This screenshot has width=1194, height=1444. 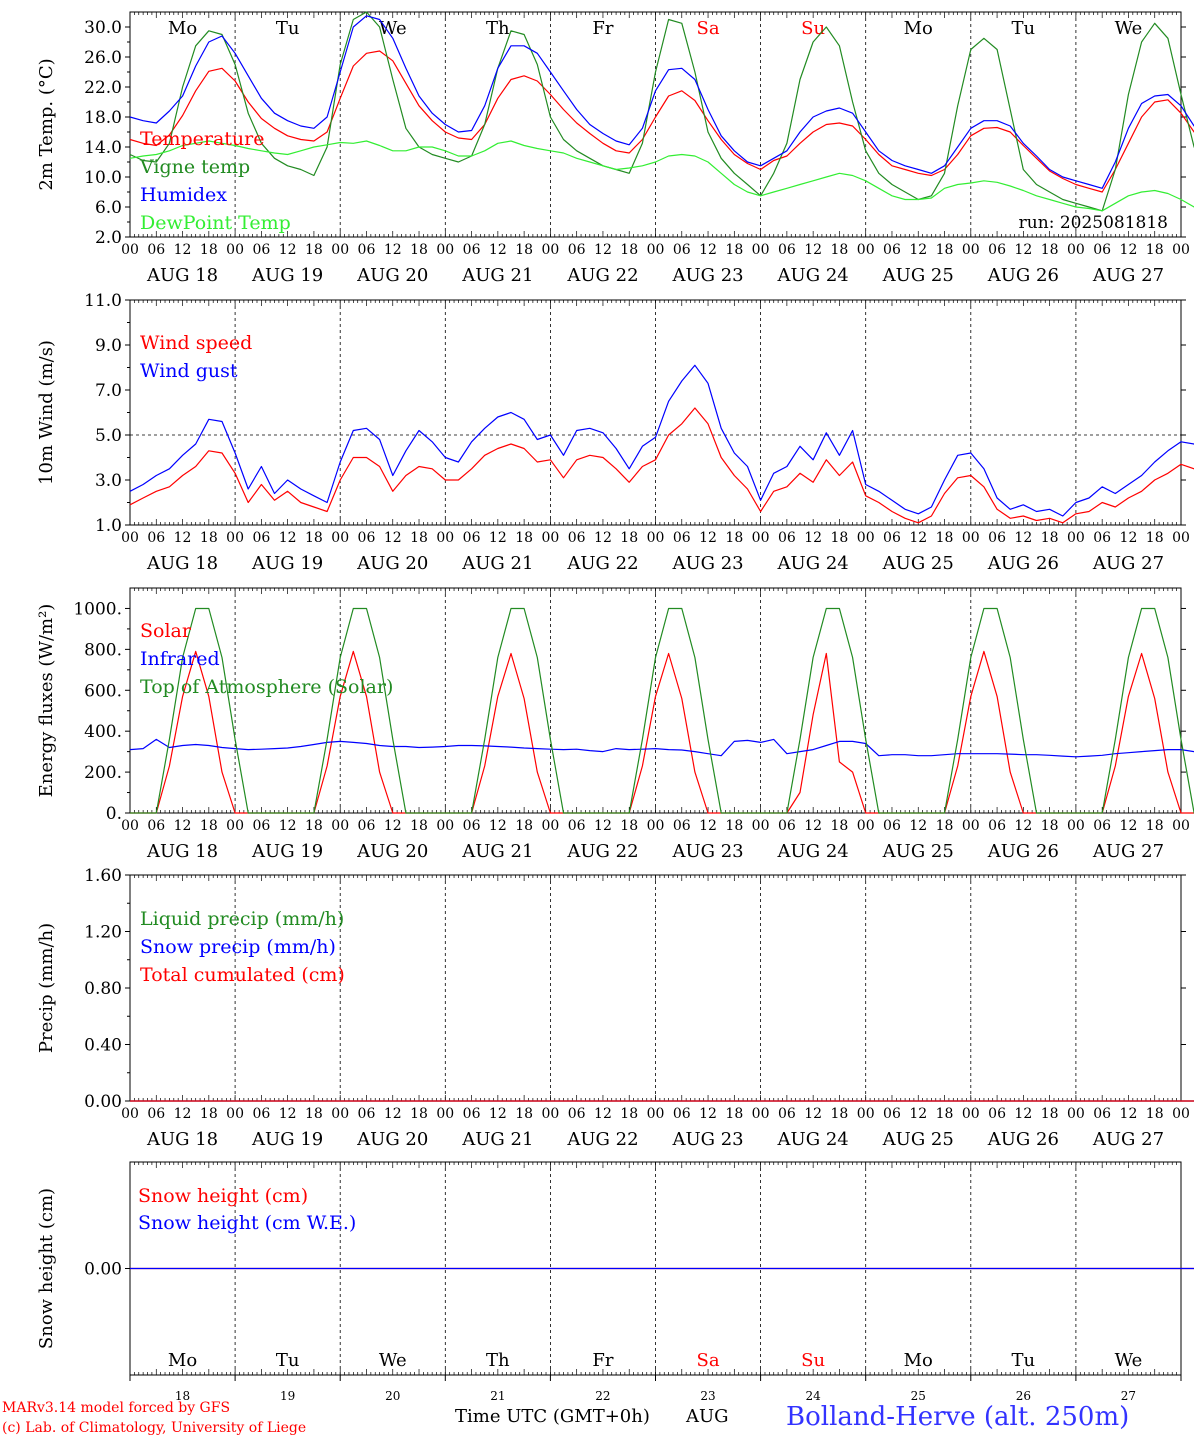 I want to click on day-number-label: 22, so click(x=602, y=1396).